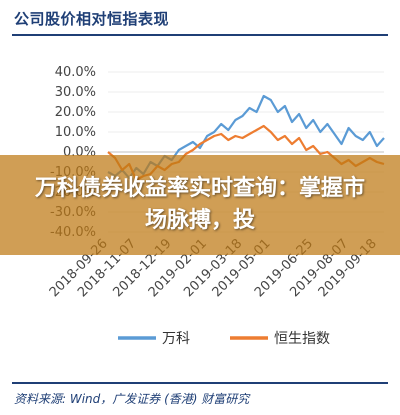  What do you see at coordinates (224, 339) in the screenshot?
I see `legend: 万科 恒生指数` at bounding box center [224, 339].